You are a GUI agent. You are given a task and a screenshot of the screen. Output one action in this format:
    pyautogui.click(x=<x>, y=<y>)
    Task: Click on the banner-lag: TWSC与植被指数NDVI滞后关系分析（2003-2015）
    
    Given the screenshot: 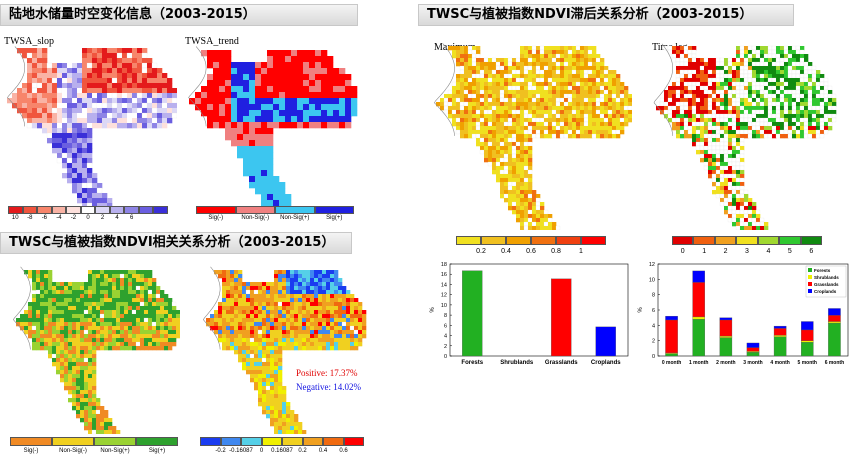 What is the action you would take?
    pyautogui.click(x=606, y=15)
    